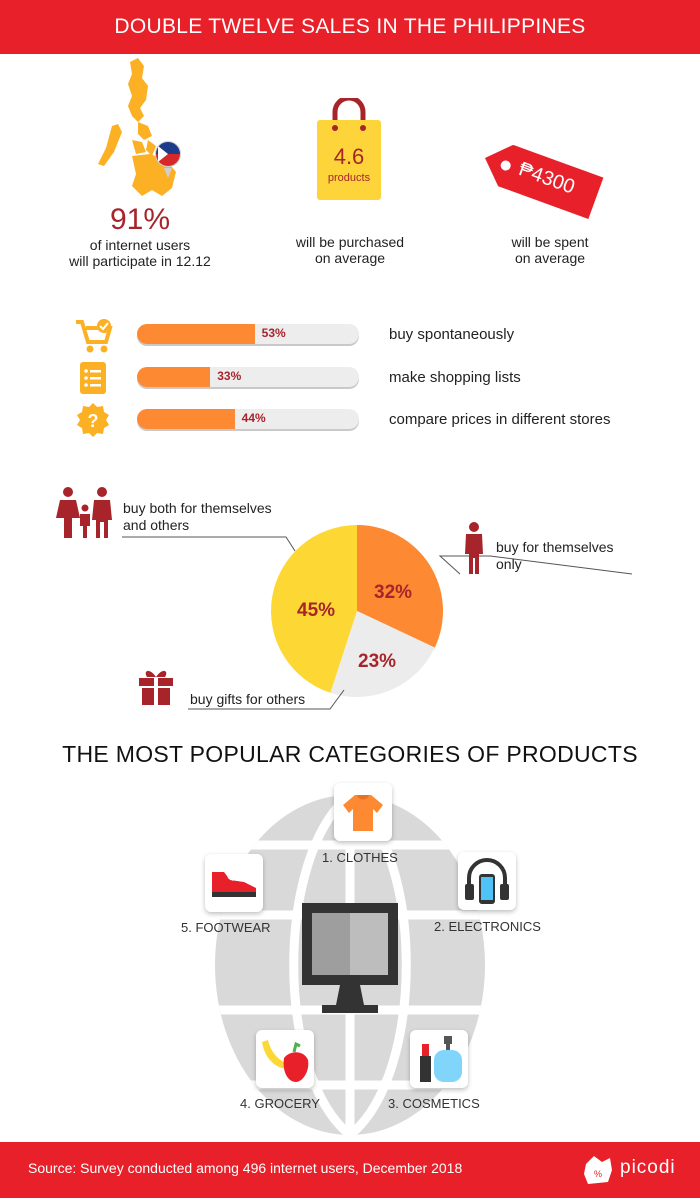 The height and width of the screenshot is (1198, 700). I want to click on tag-shape, so click(544, 182).